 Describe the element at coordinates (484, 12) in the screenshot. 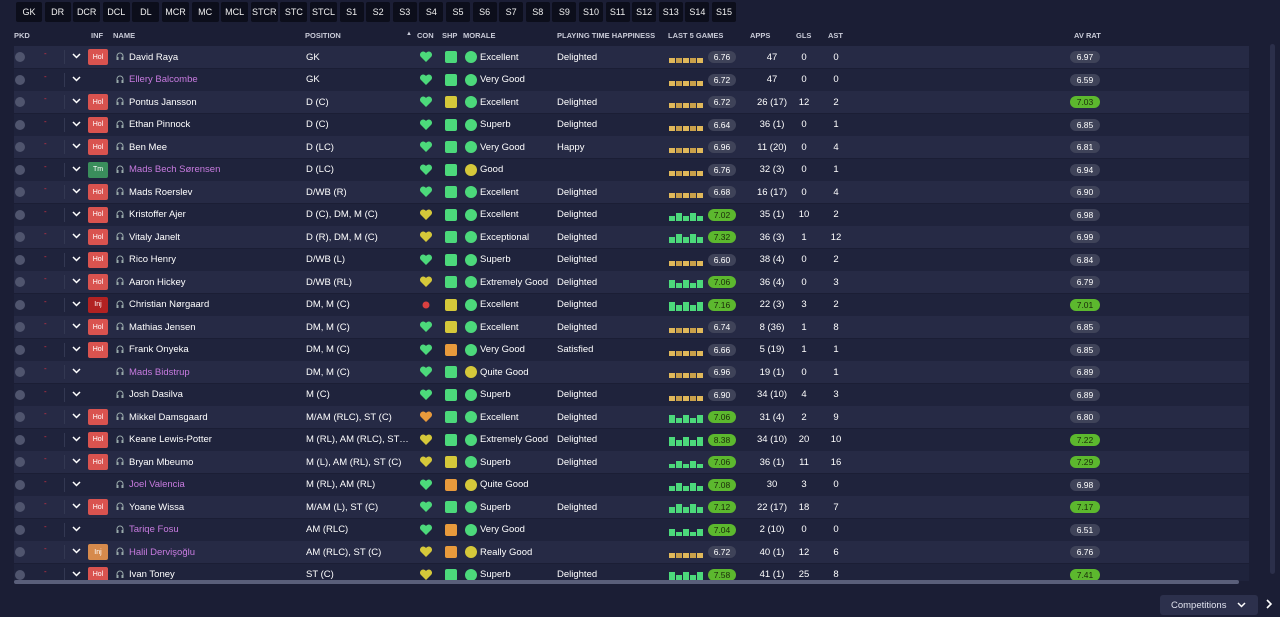

I see `tab-s6: S6` at that location.